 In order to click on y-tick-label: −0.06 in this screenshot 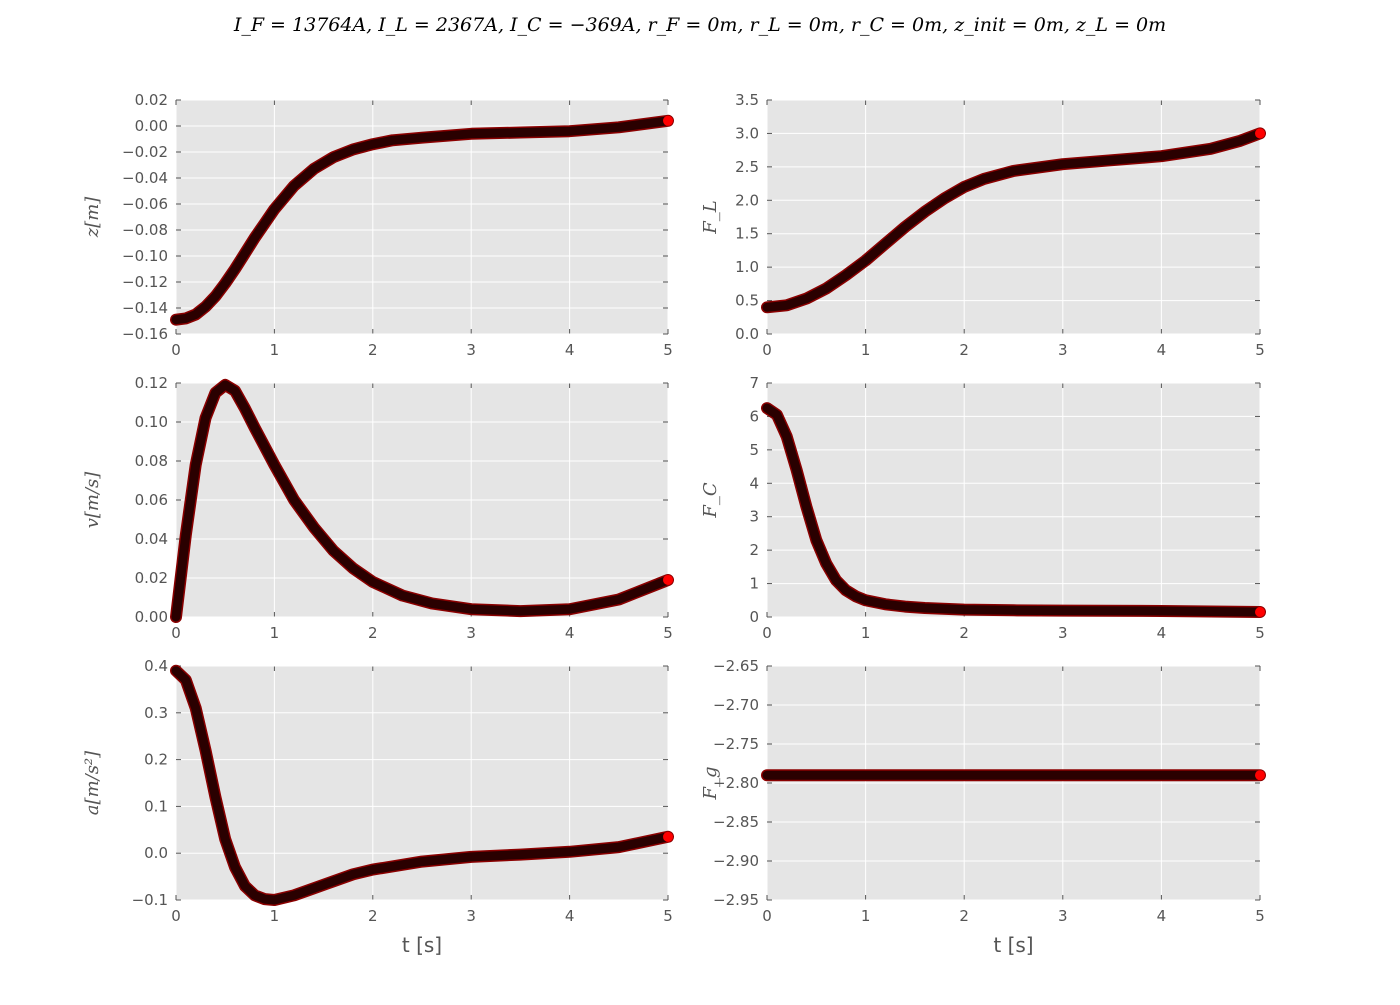, I will do `click(145, 204)`.